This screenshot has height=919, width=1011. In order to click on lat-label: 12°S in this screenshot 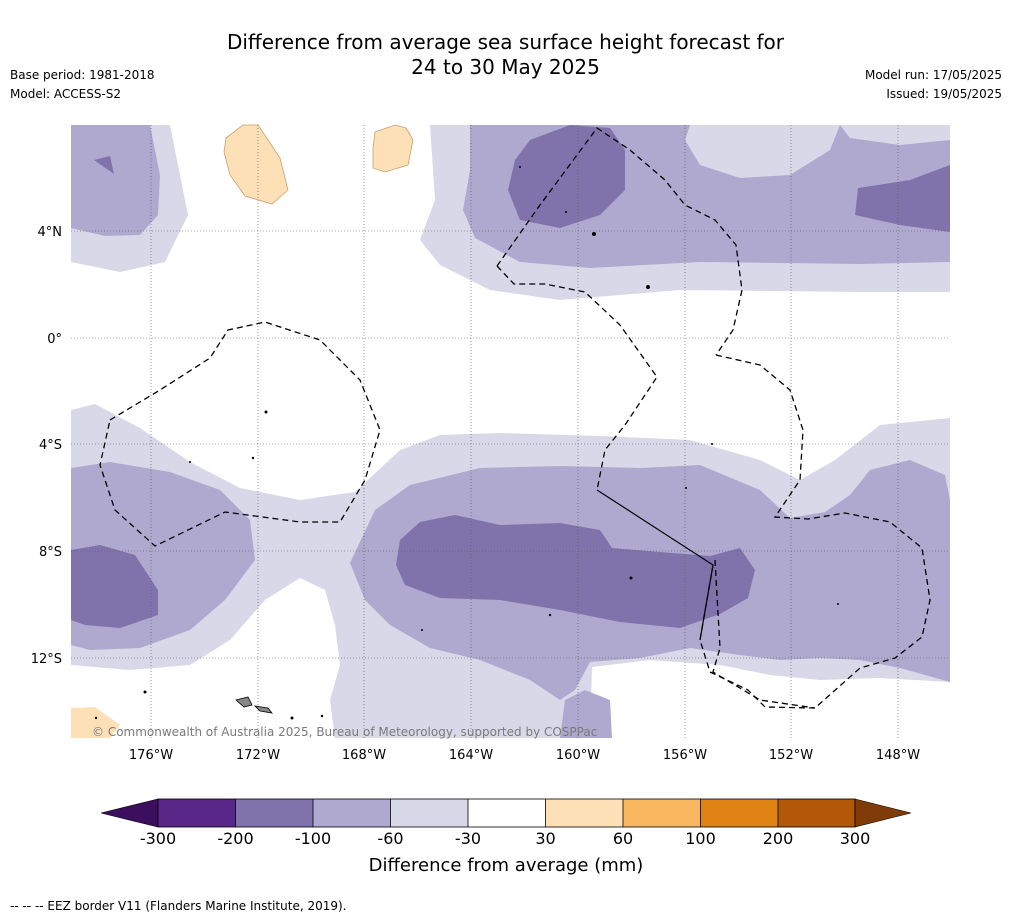, I will do `click(46, 659)`.